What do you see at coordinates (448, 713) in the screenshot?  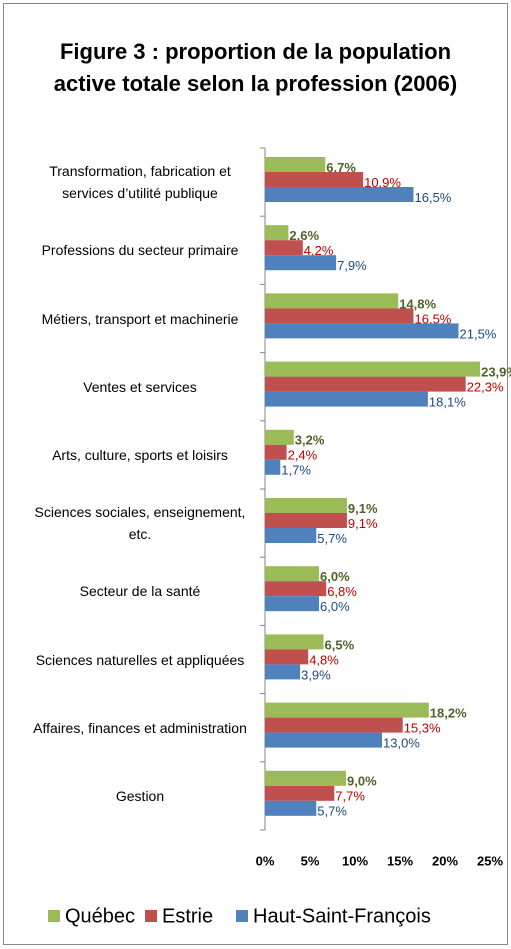 I see `value-label: 18,2%` at bounding box center [448, 713].